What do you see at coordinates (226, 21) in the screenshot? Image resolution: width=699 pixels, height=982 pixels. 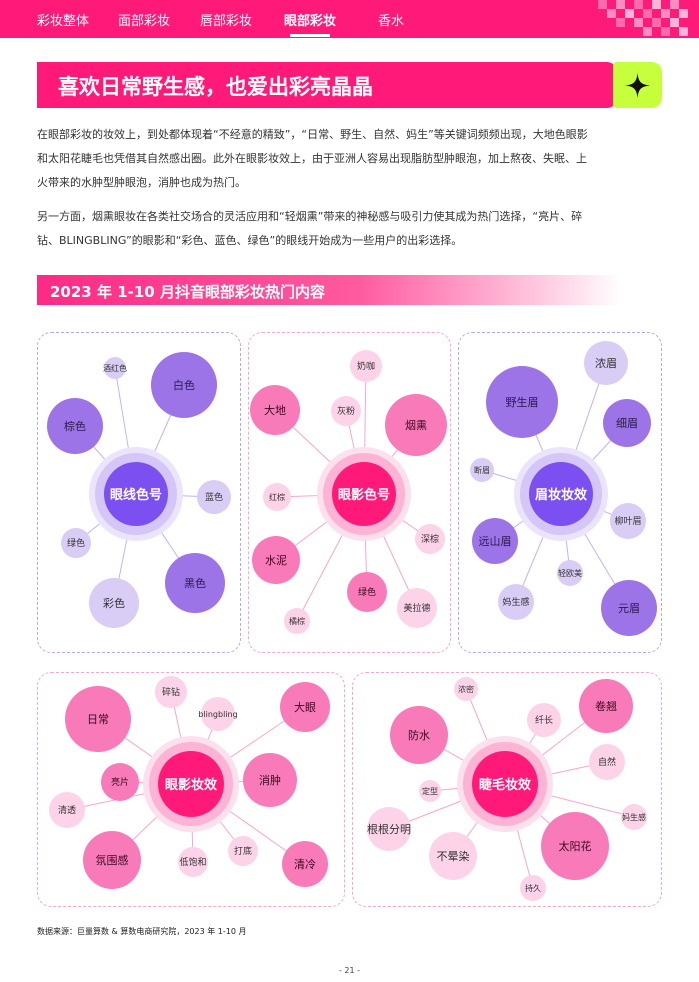 I see `tab-lip-makeup: 唇部彩妆` at bounding box center [226, 21].